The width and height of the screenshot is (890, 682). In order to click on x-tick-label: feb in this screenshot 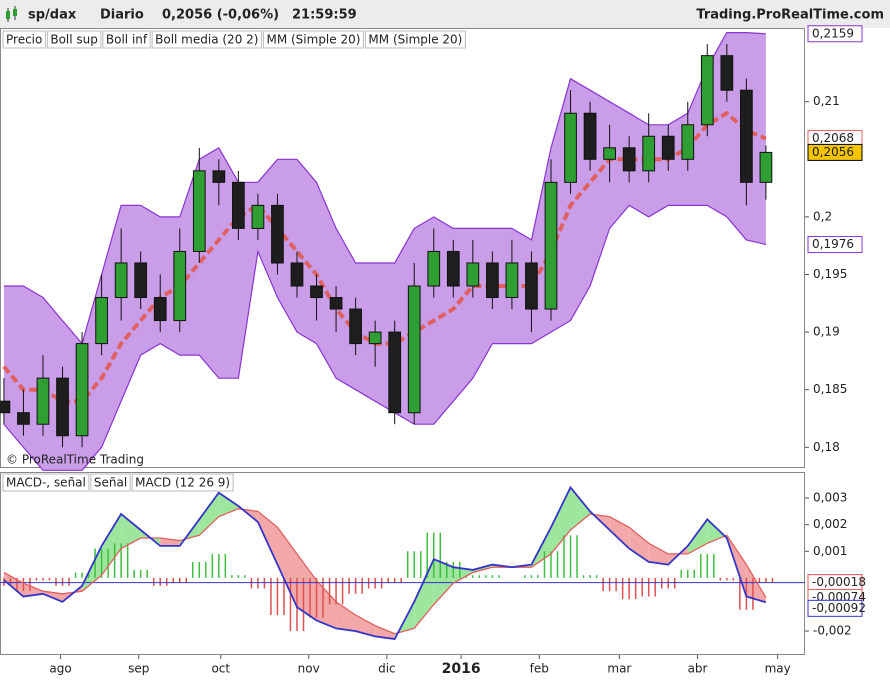, I will do `click(539, 669)`.